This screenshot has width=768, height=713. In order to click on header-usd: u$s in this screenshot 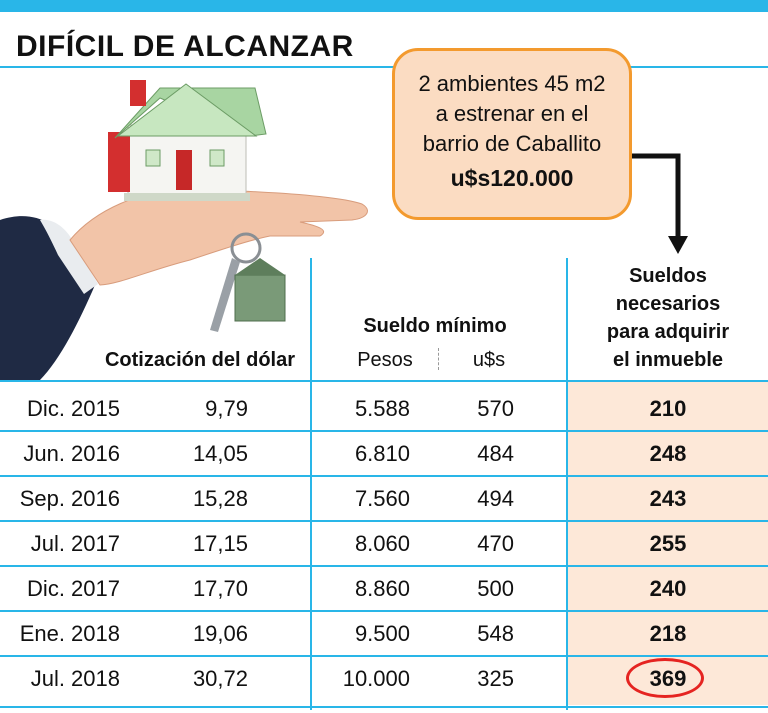, I will do `click(489, 360)`.